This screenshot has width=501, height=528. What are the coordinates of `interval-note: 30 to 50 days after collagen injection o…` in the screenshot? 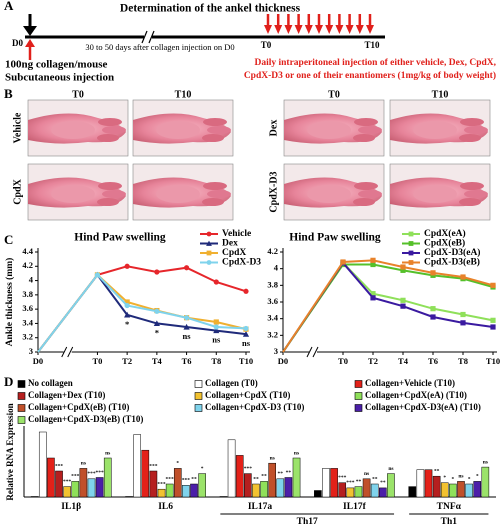 It's located at (159, 47).